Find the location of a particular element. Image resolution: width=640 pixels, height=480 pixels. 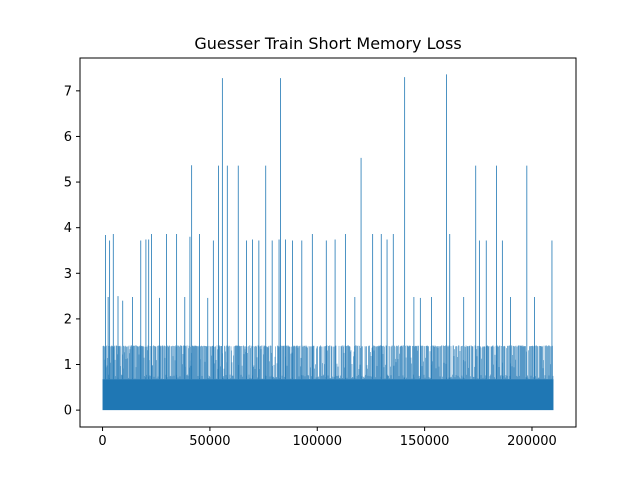

y-tick-label: 1 is located at coordinates (68, 365).